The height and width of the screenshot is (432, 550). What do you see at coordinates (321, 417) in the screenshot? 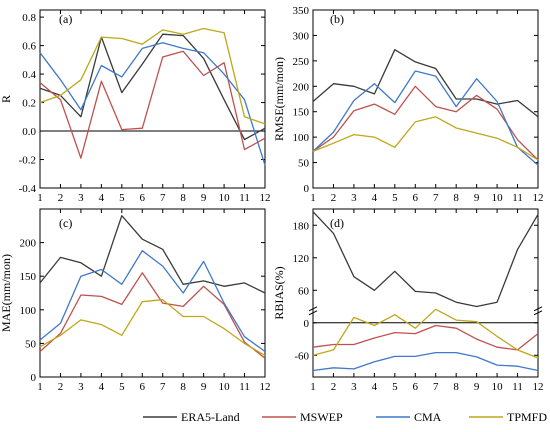
I see `legend-label: MSWEP` at bounding box center [321, 417].